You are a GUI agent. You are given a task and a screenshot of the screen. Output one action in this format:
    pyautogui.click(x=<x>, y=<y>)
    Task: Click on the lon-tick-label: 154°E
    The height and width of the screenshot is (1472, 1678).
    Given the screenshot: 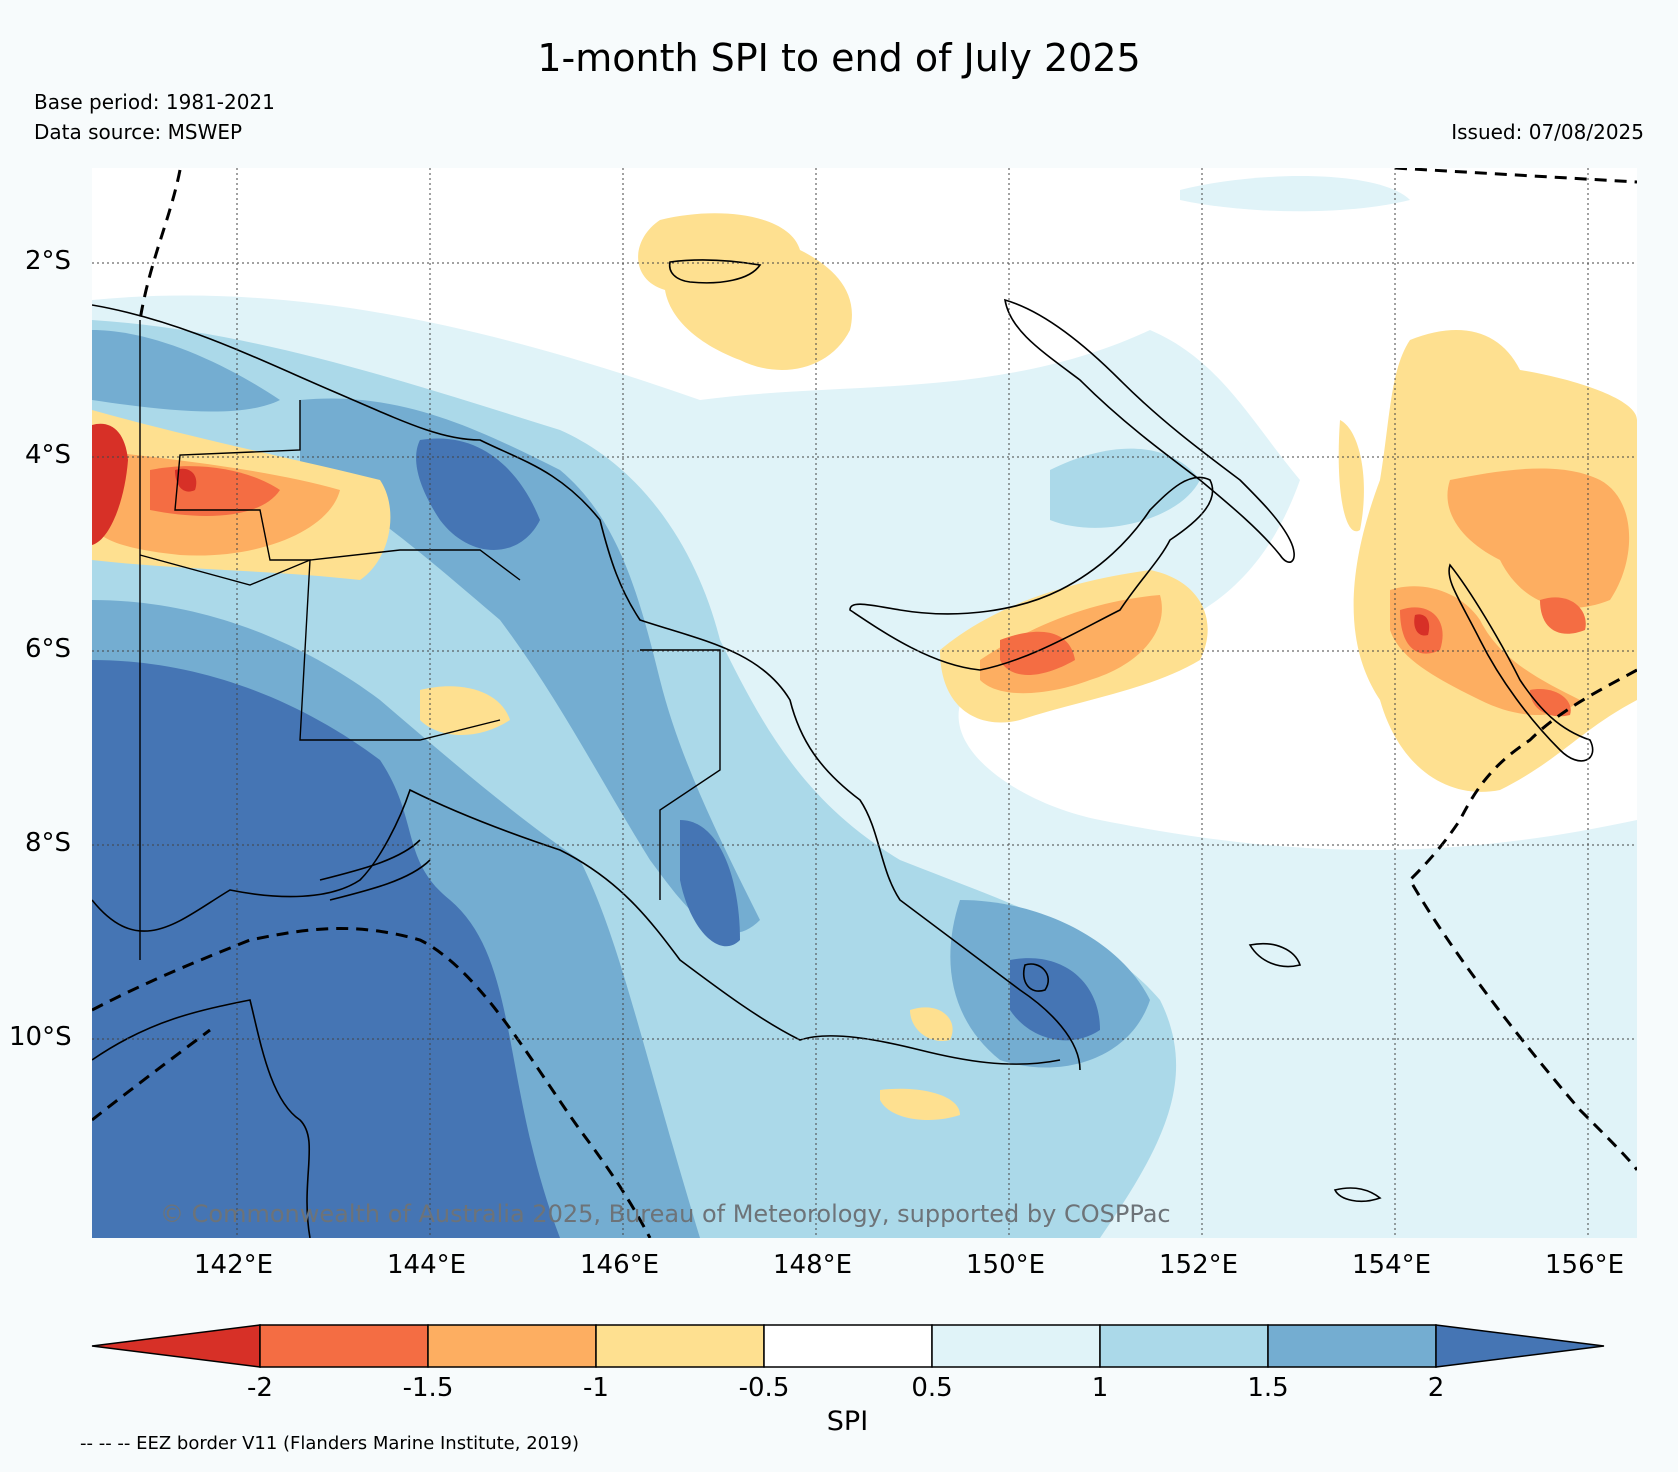 What is the action you would take?
    pyautogui.click(x=1392, y=1265)
    